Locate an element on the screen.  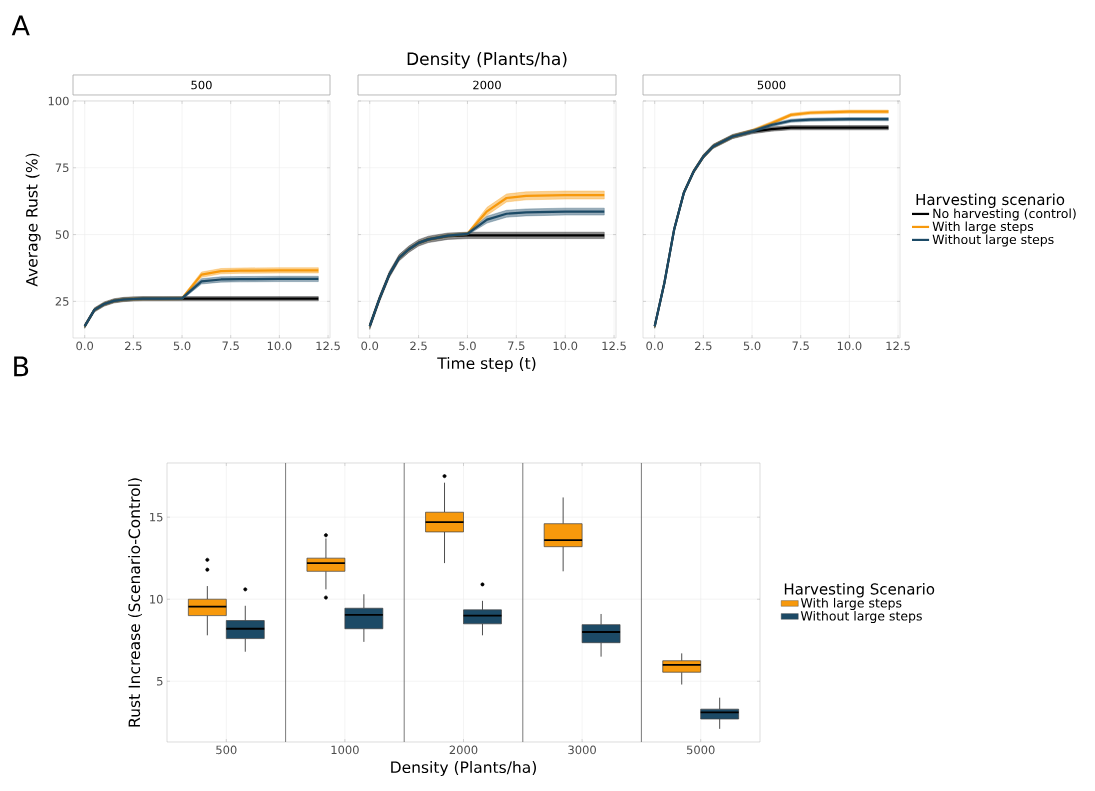
y-tick-label: 5 is located at coordinates (160, 681).